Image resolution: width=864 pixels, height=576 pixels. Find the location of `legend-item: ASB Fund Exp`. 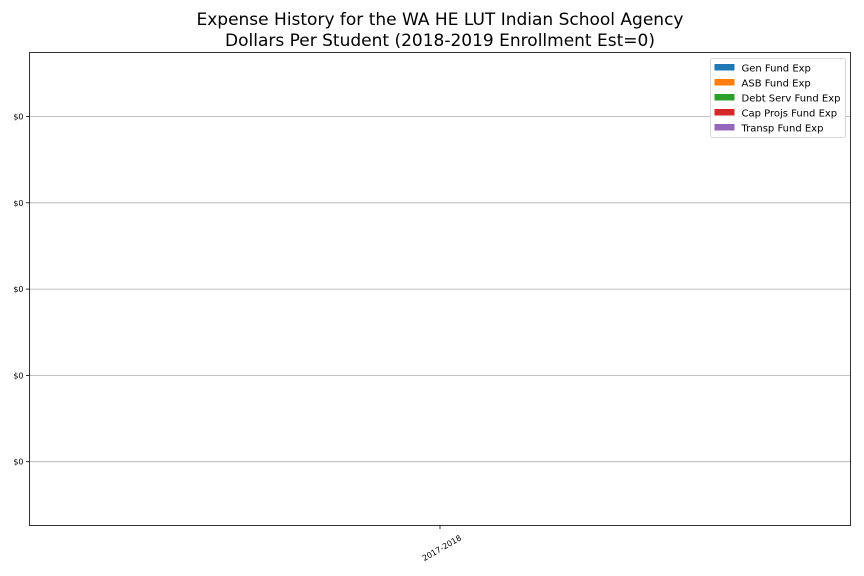

legend-item: ASB Fund Exp is located at coordinates (762, 84).